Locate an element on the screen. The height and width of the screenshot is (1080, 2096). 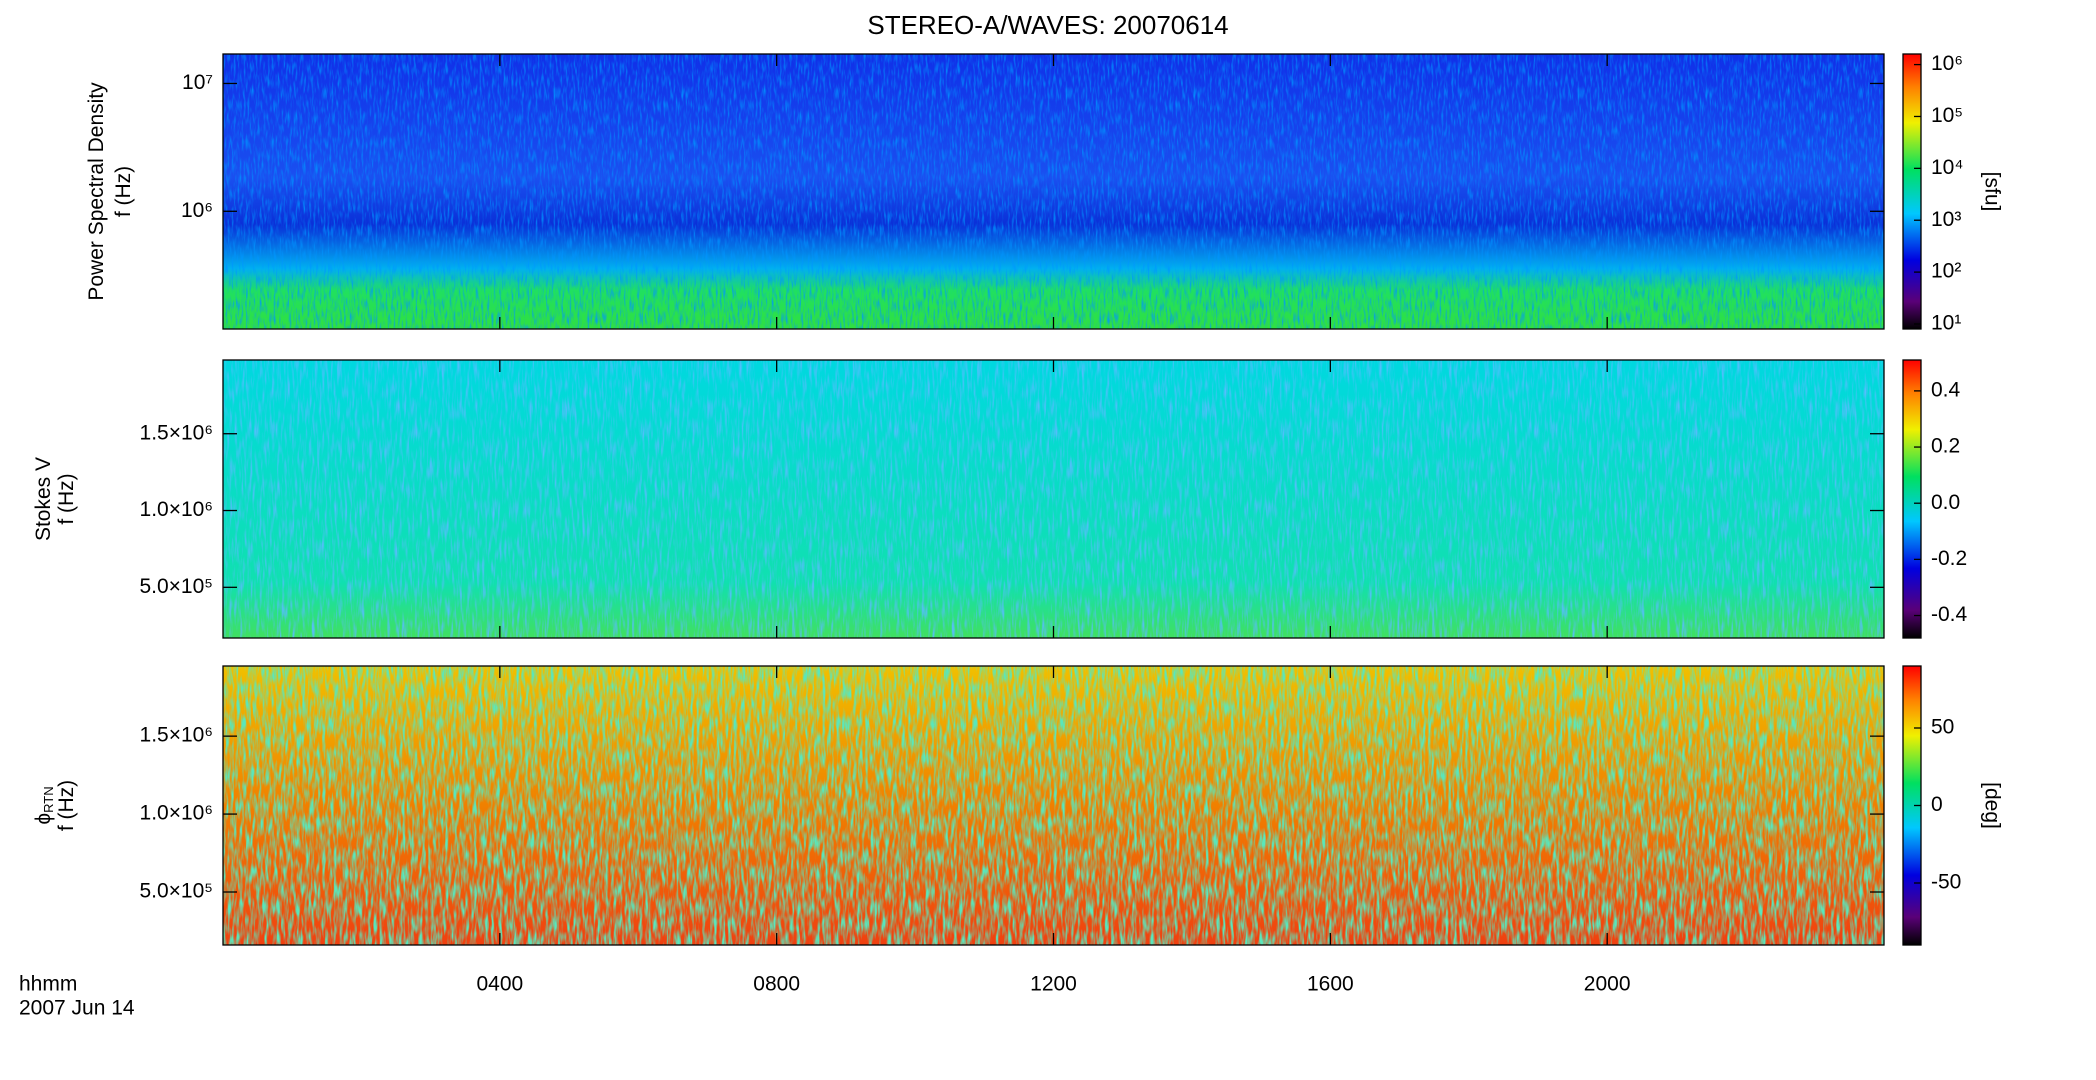
colorbar-tick-label: 0.2 is located at coordinates (1945, 446).